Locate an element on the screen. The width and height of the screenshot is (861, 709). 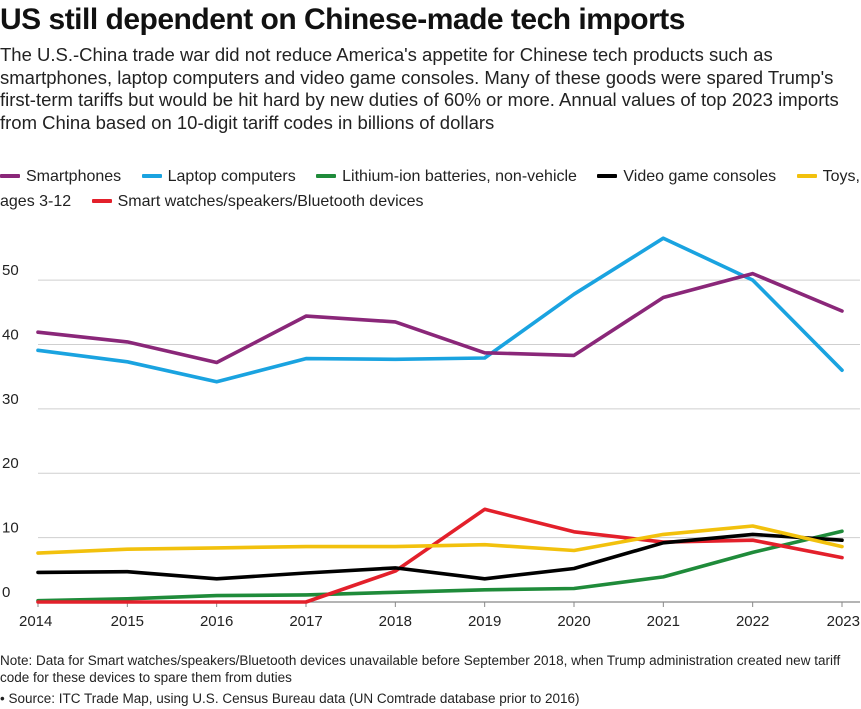
legend-item-laptops: Laptop computers is located at coordinates (218, 176).